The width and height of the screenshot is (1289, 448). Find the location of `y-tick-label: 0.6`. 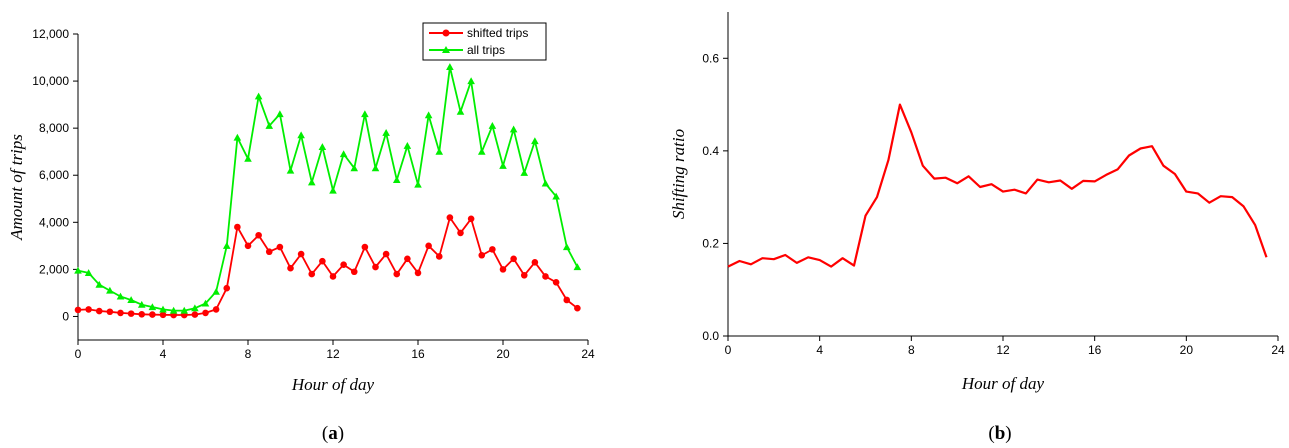

y-tick-label: 0.6 is located at coordinates (710, 58).